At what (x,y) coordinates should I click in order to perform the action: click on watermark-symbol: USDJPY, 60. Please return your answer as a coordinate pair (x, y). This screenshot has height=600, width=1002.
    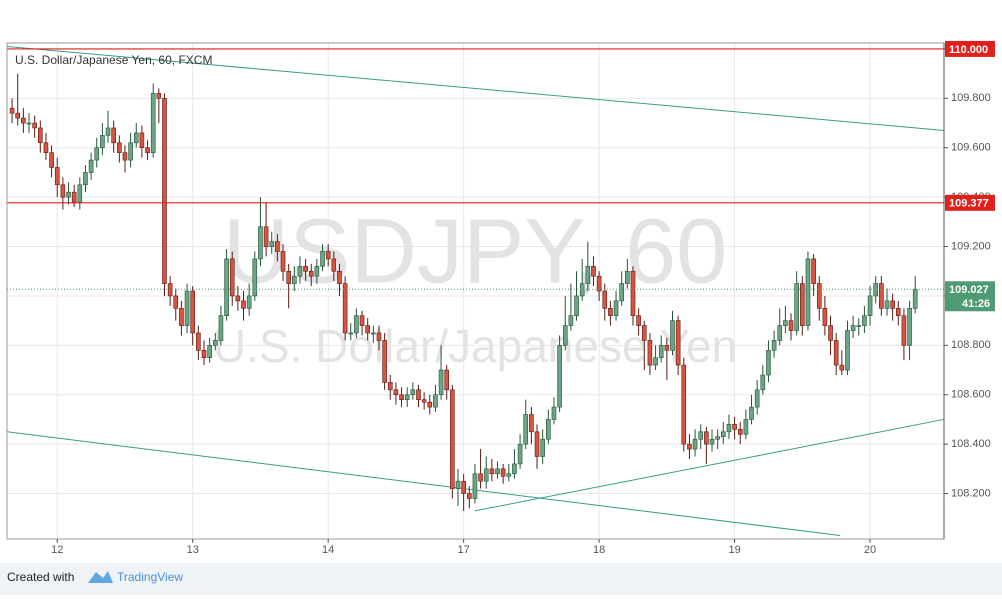
    Looking at the image, I should click on (475, 251).